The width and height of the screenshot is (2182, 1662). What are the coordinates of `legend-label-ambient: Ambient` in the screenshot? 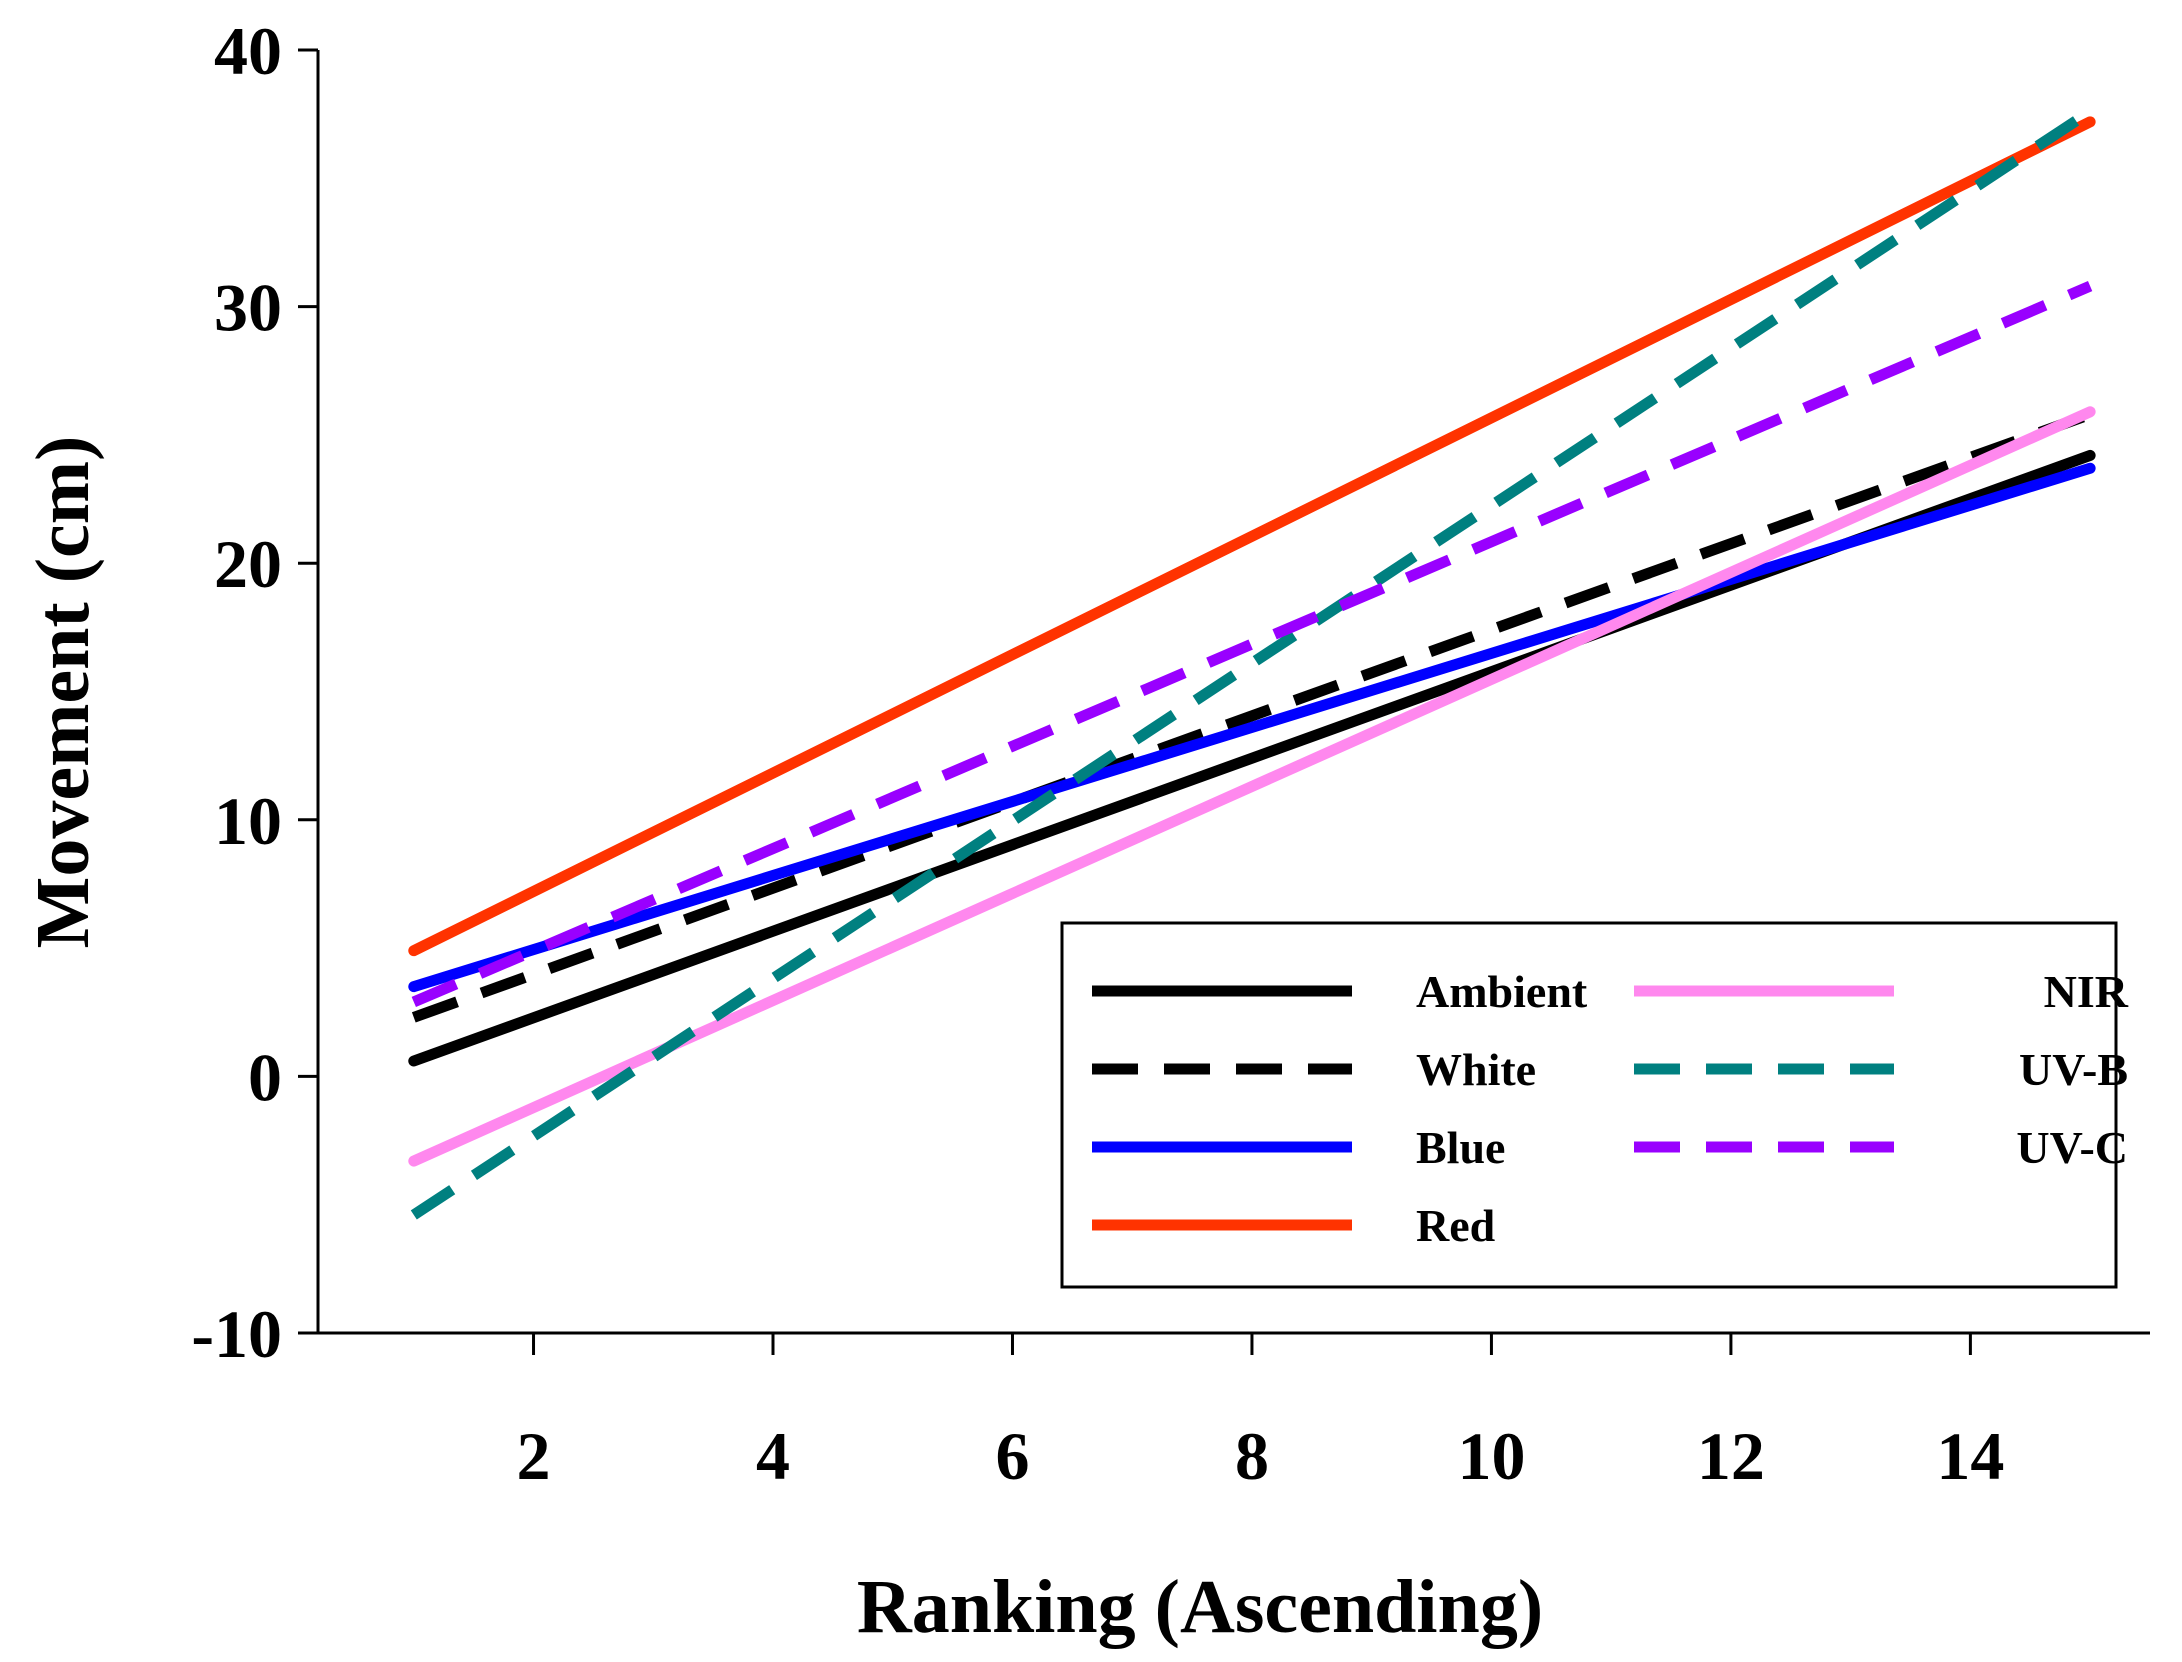 It's located at (1502, 991).